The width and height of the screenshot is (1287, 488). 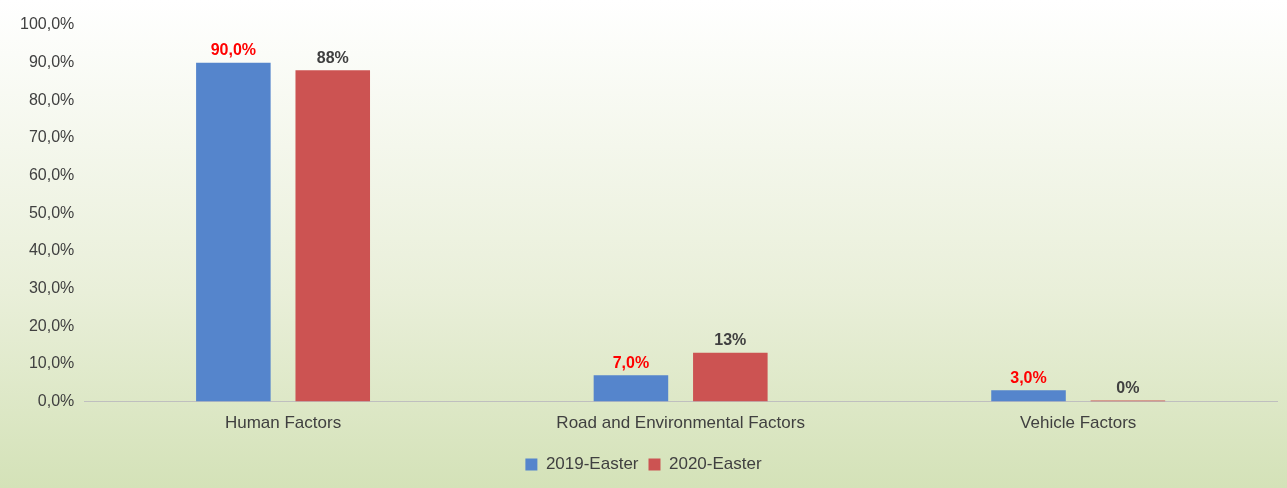 I want to click on x-tick-label: Human Factors, so click(x=283, y=423).